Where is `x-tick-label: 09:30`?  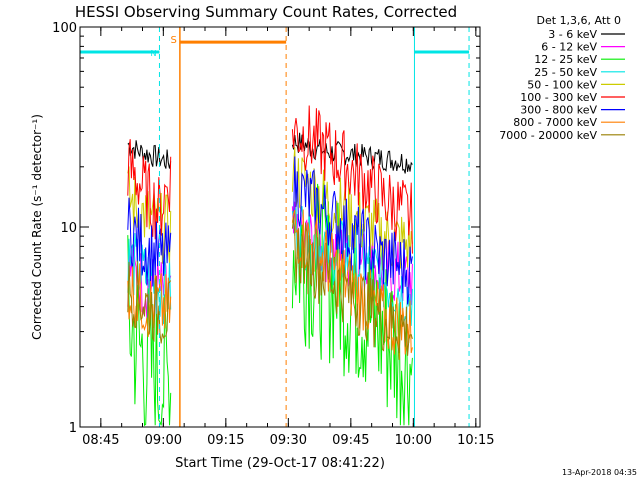
x-tick-label: 09:30 is located at coordinates (288, 440).